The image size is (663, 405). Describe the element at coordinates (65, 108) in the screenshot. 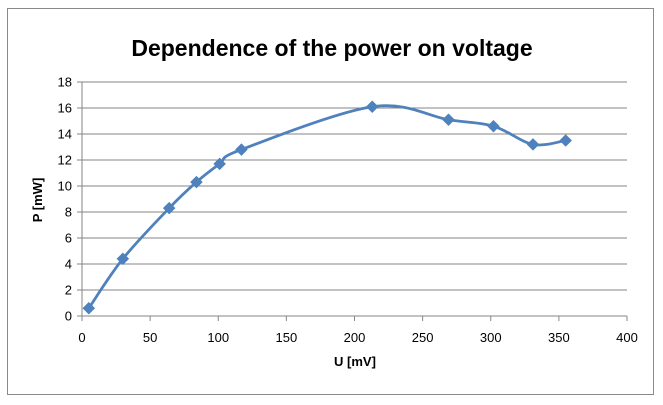

I see `y-tick-label: 16` at that location.